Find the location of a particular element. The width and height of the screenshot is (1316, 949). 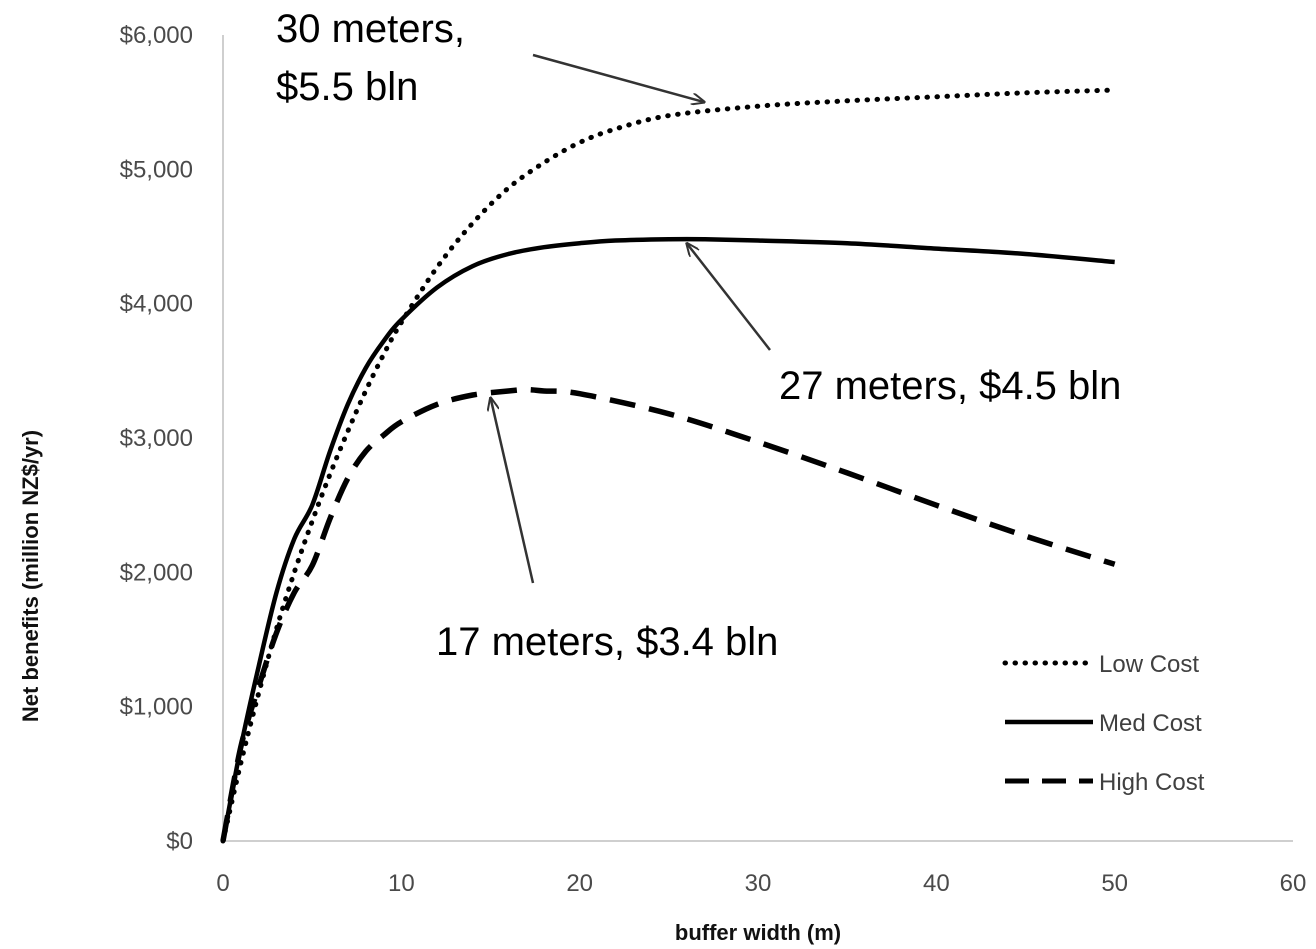

annotation-17m: 17 meters, $3.4 bln is located at coordinates (607, 531).